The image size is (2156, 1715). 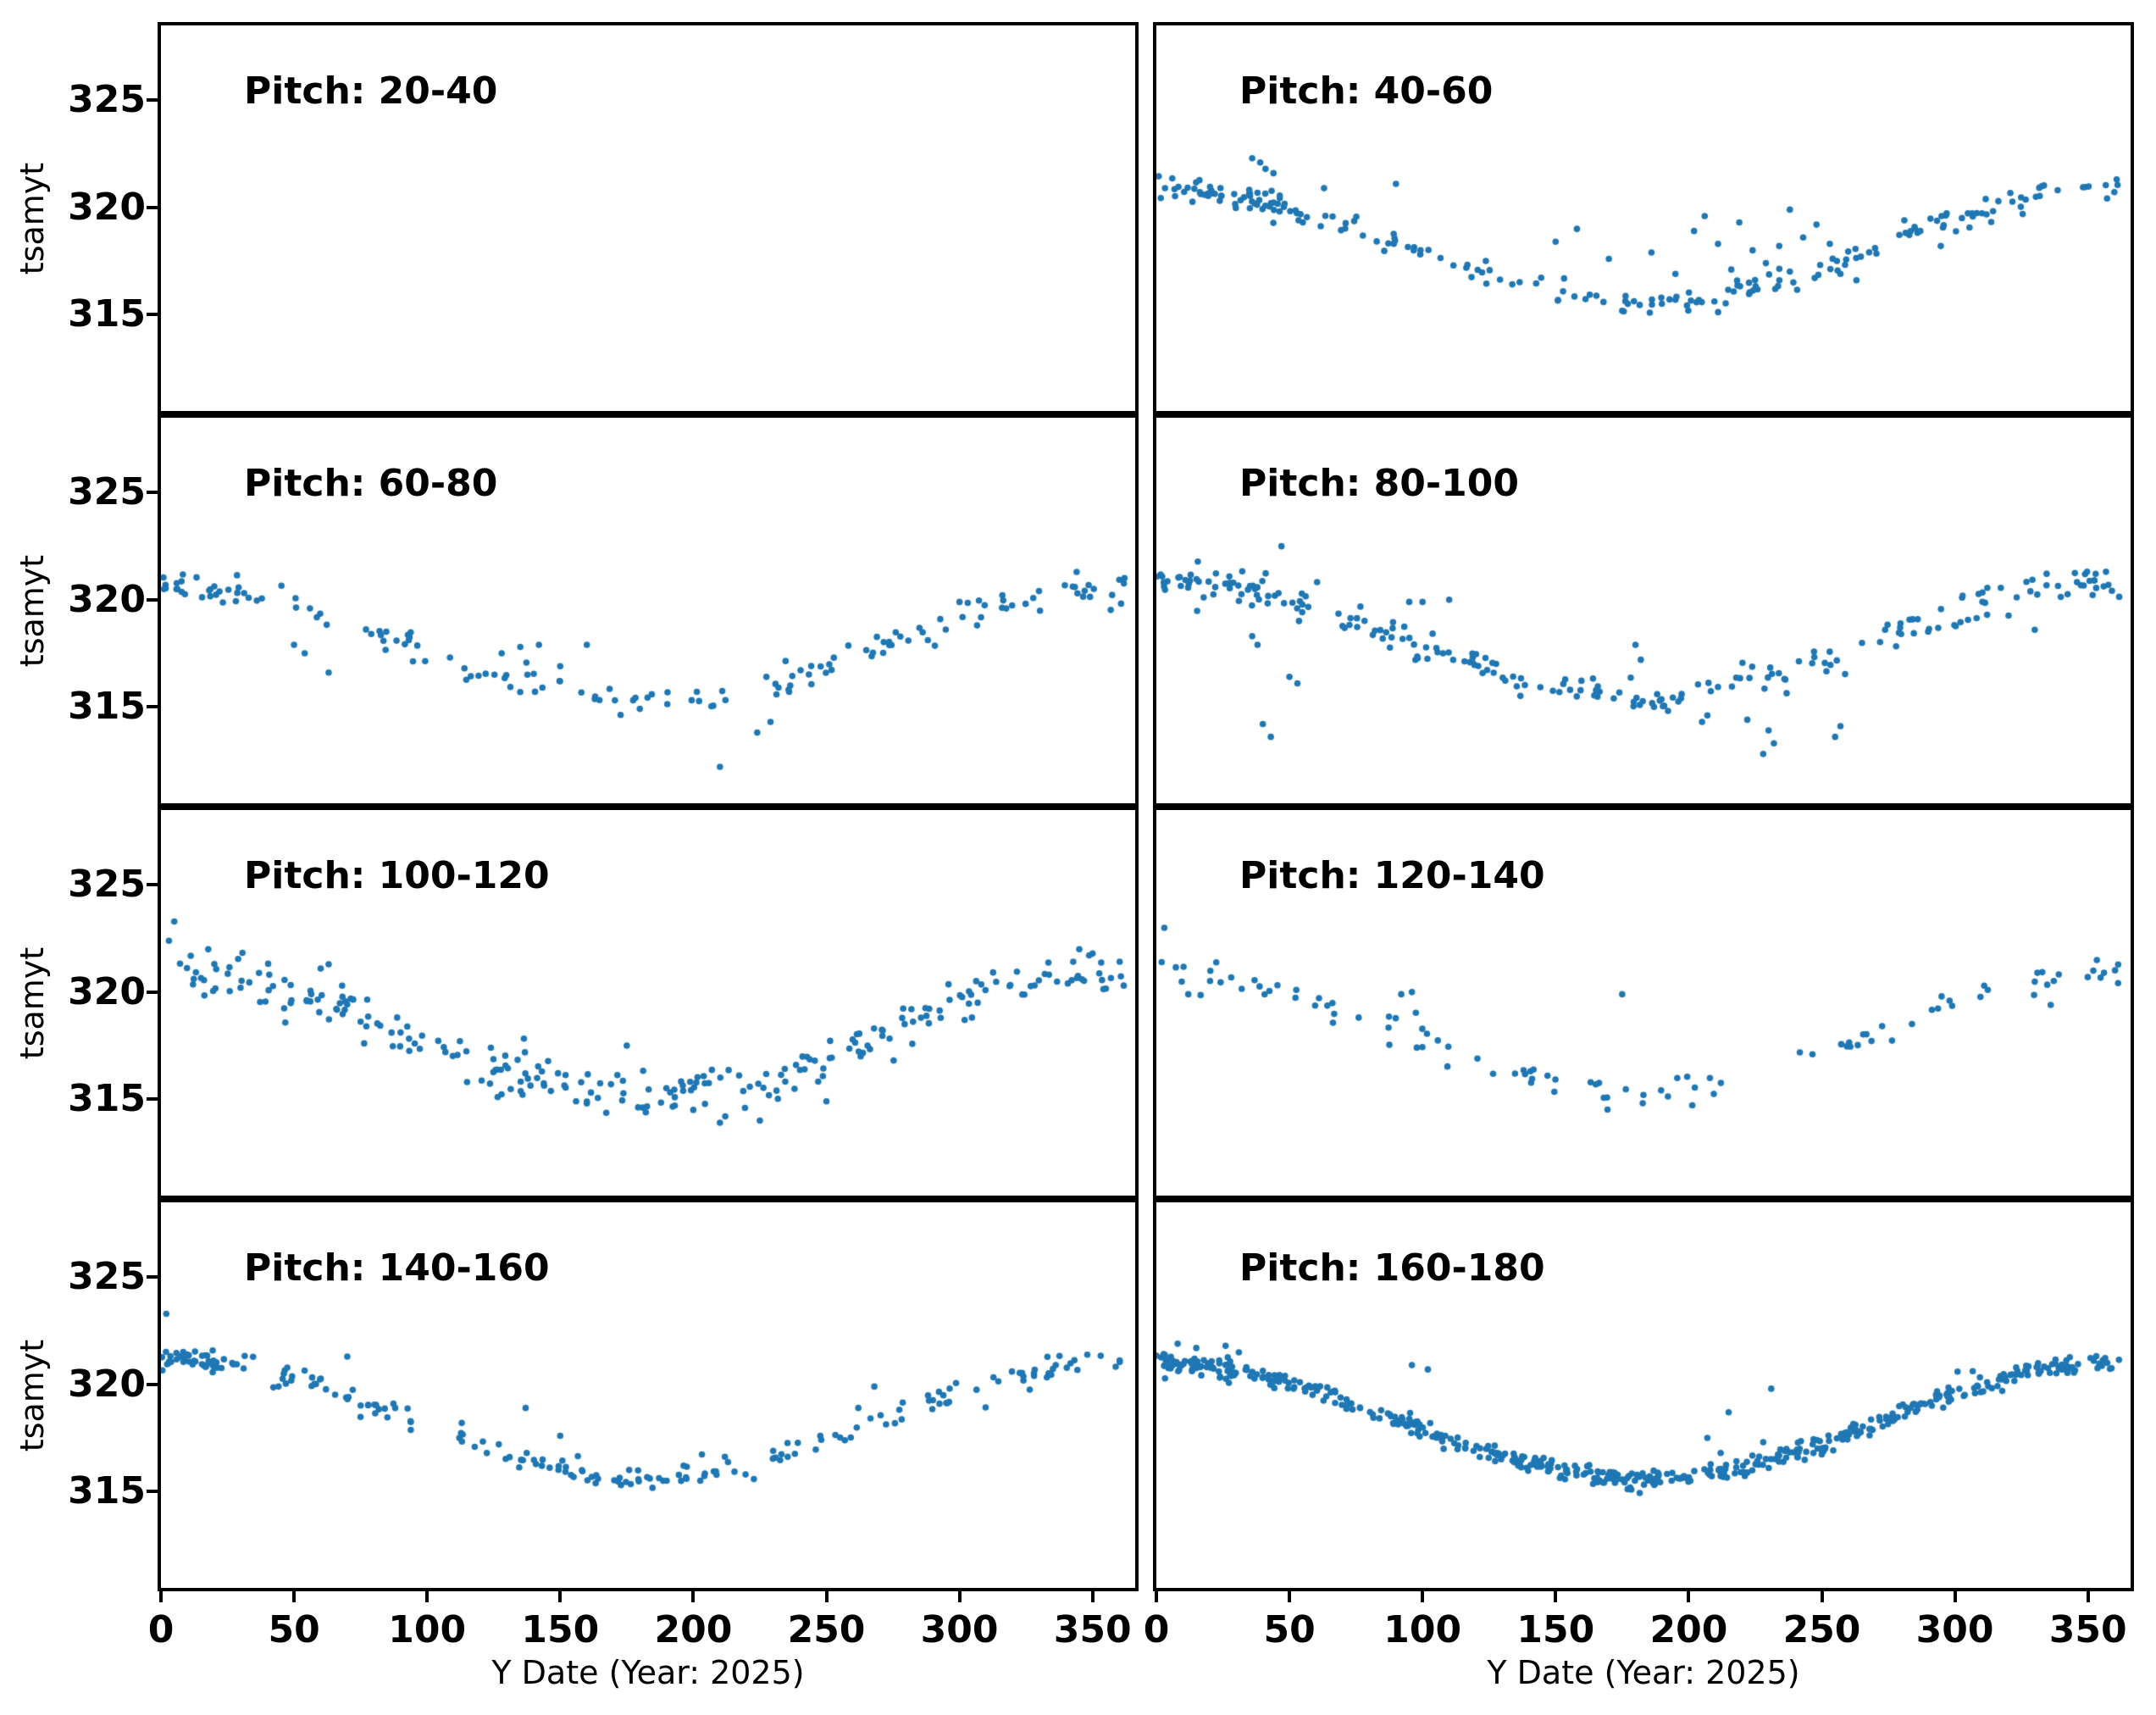 I want to click on subplot-title: Pitch: 60-80, so click(x=371, y=483).